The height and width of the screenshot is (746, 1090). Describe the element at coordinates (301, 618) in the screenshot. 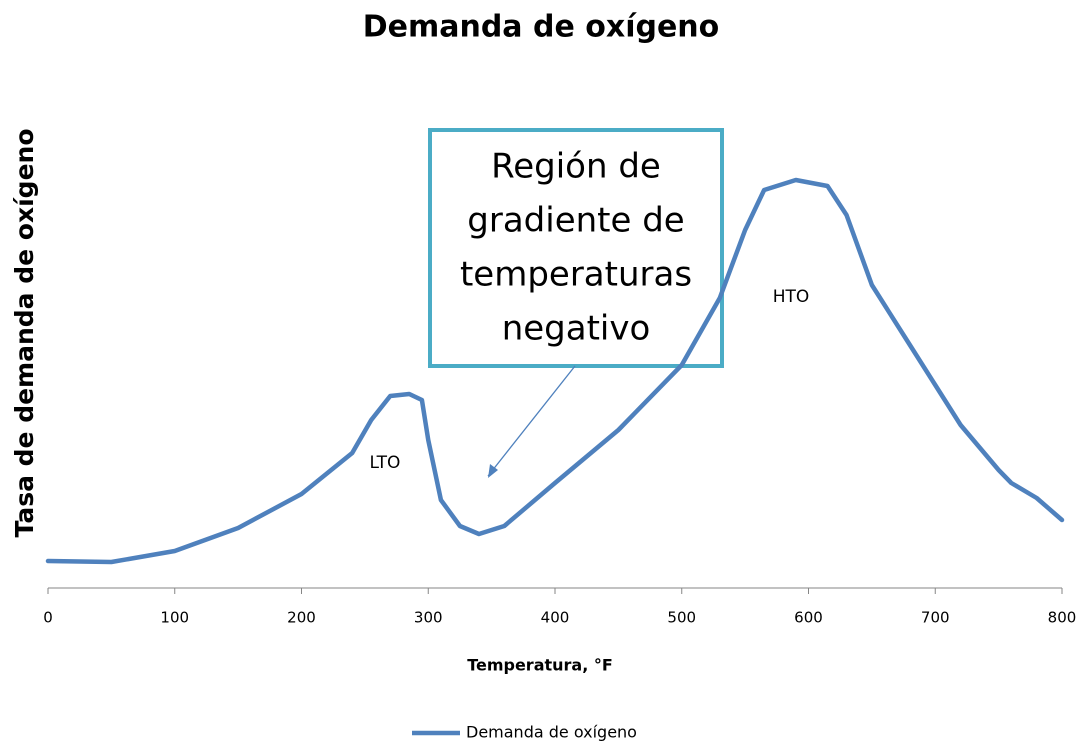

I see `x-tick-label: 200` at that location.